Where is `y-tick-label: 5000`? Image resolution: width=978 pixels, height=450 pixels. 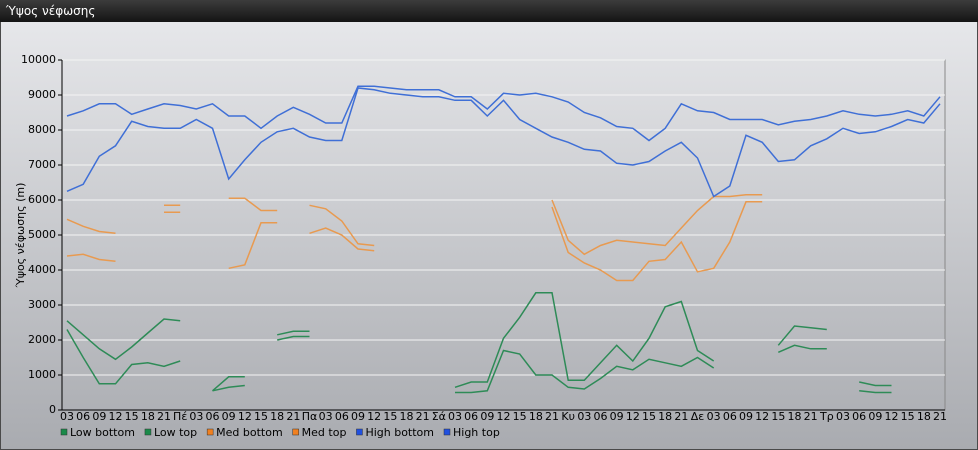
y-tick-label: 5000 is located at coordinates (42, 234).